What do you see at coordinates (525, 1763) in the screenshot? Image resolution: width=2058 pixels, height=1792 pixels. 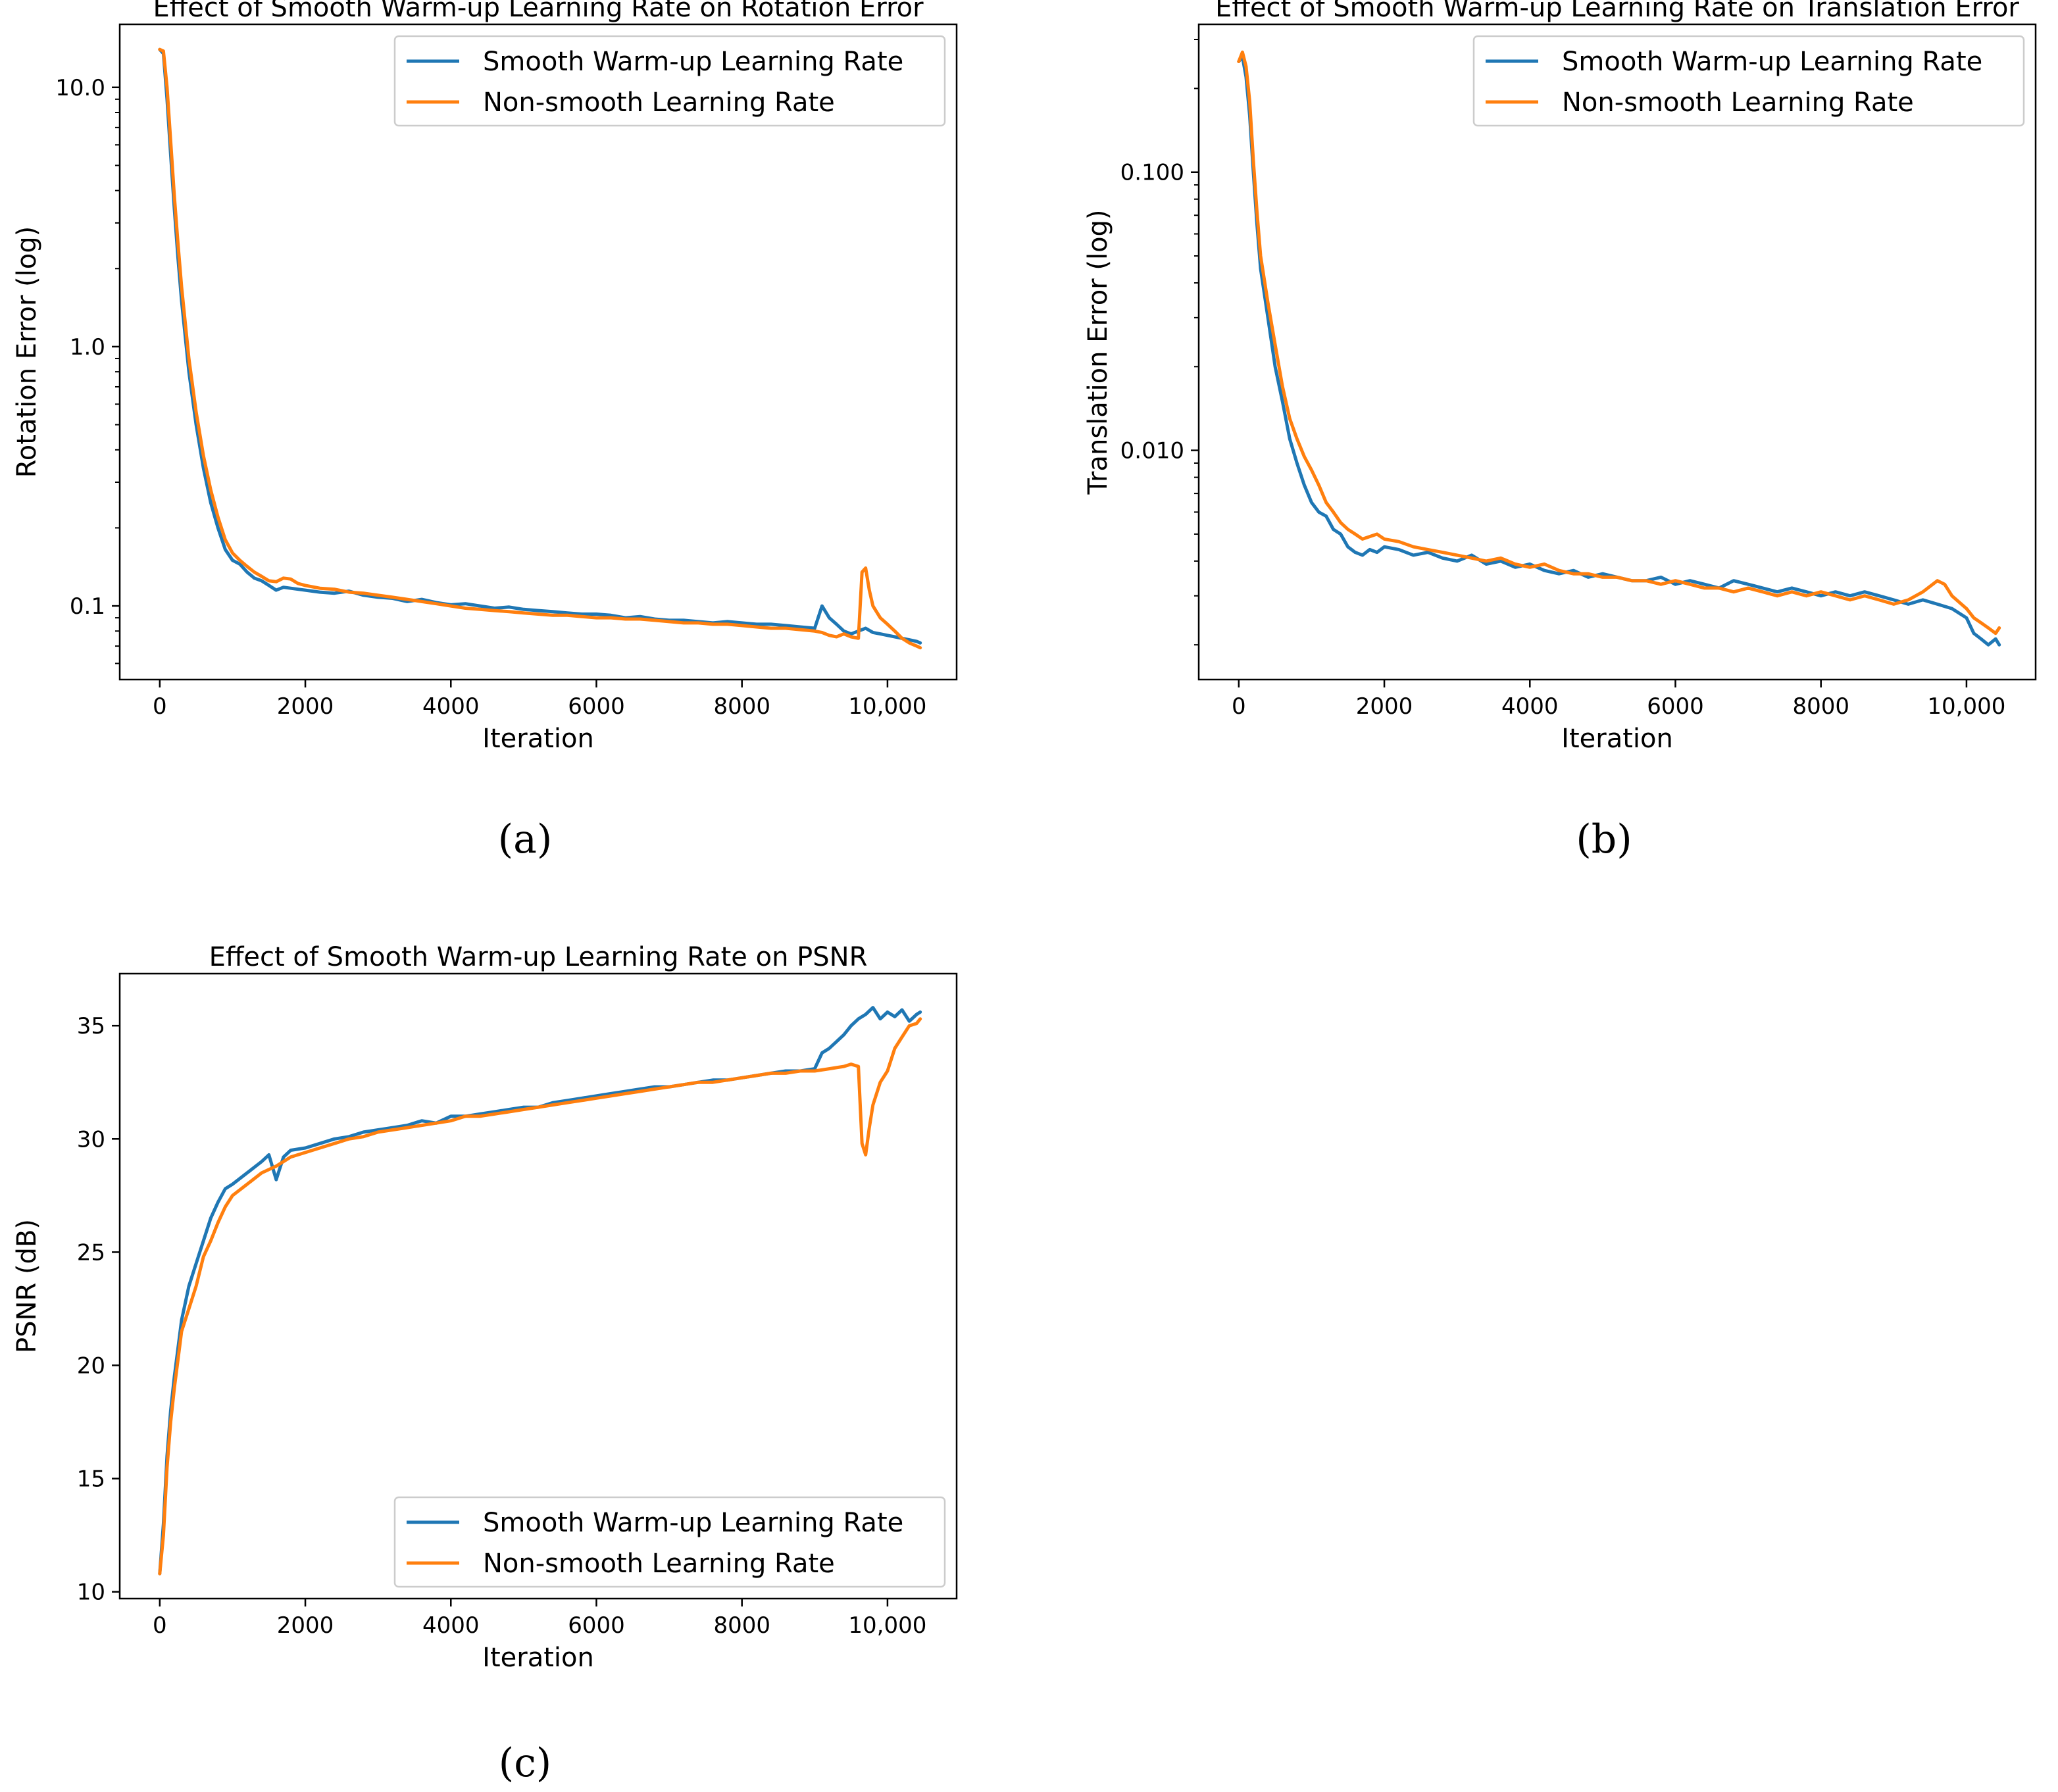 I see `panel-label: (c)` at bounding box center [525, 1763].